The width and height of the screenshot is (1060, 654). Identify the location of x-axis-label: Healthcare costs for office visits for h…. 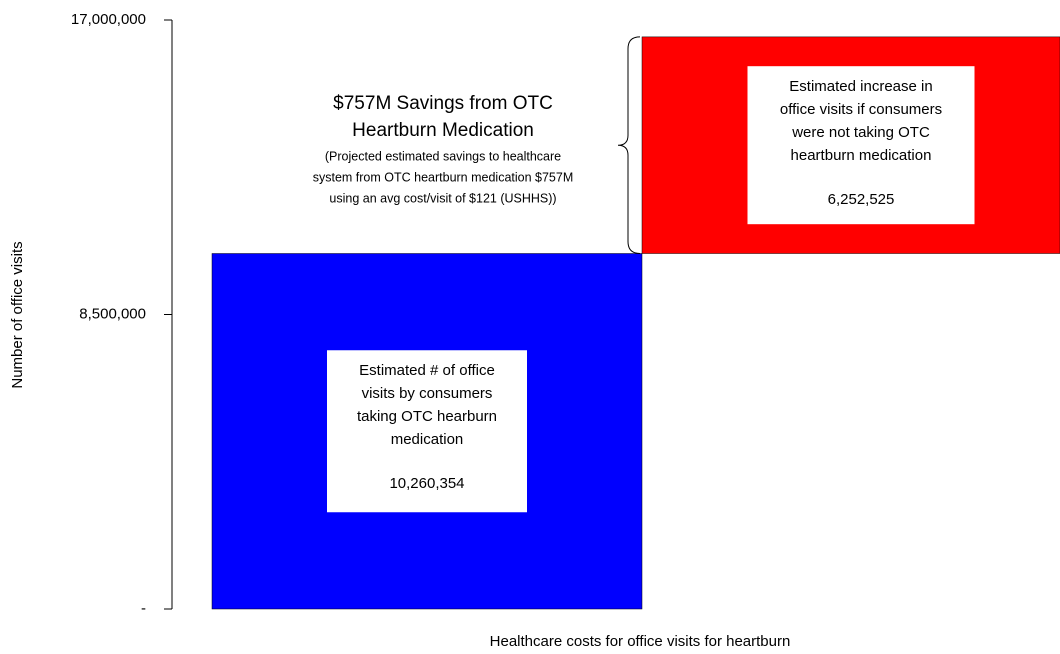
(640, 641).